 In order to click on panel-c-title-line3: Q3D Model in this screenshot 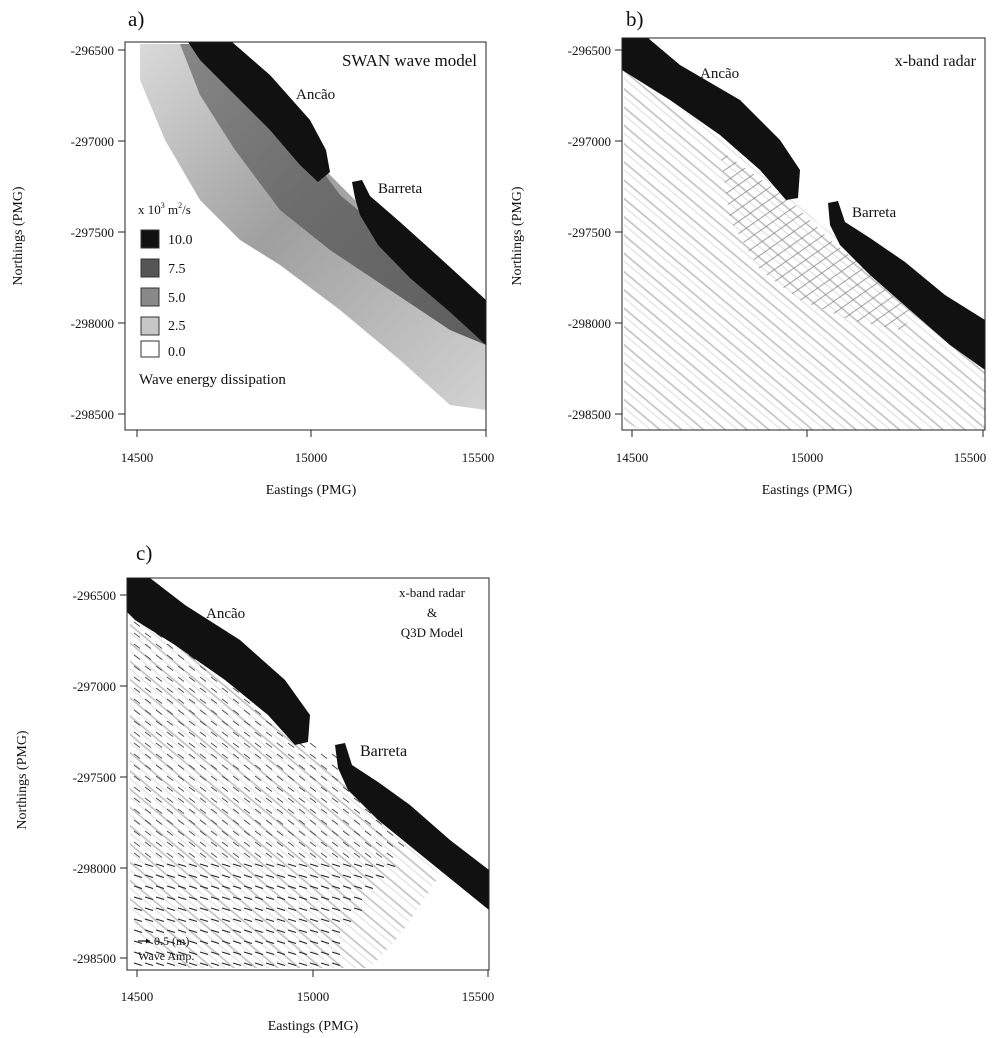, I will do `click(432, 632)`.